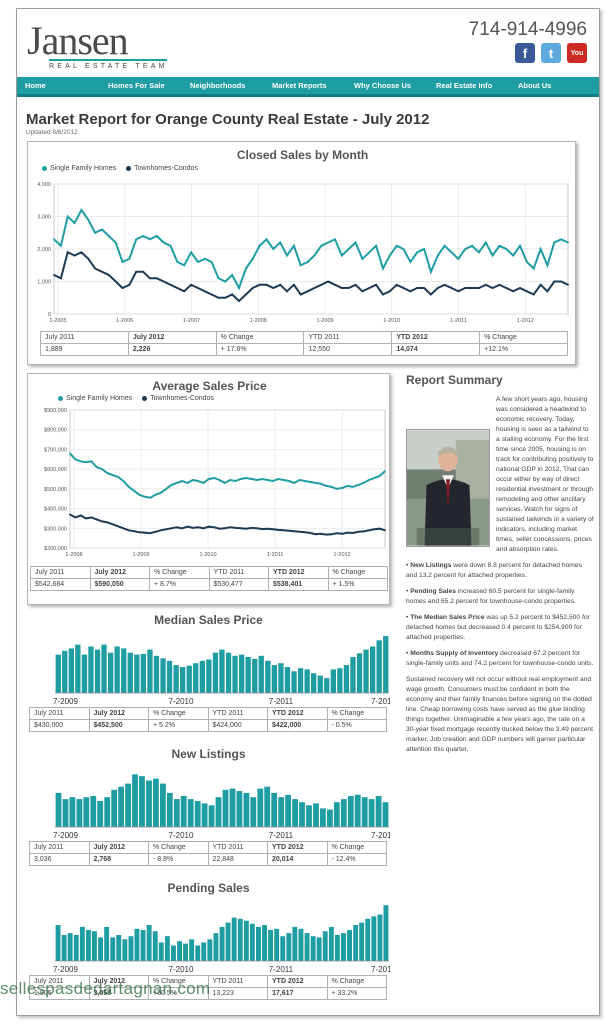 The width and height of the screenshot is (611, 1024). What do you see at coordinates (136, 85) in the screenshot?
I see `nav-homes-for-sale: Homes For Sale` at bounding box center [136, 85].